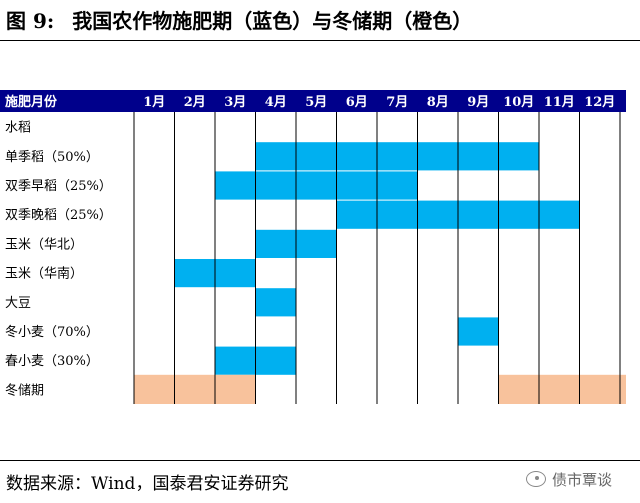 The width and height of the screenshot is (640, 503). What do you see at coordinates (52, 157) in the screenshot?
I see `row-label-2: 单季稻（50%）` at bounding box center [52, 157].